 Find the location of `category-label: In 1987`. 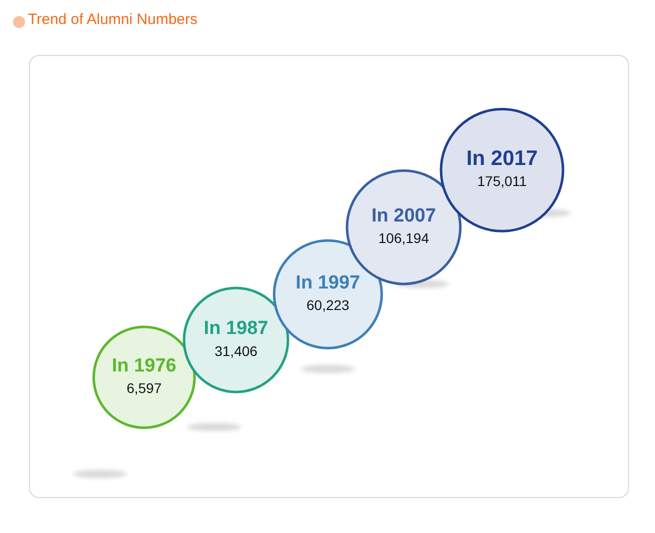

category-label: In 1987 is located at coordinates (236, 329).